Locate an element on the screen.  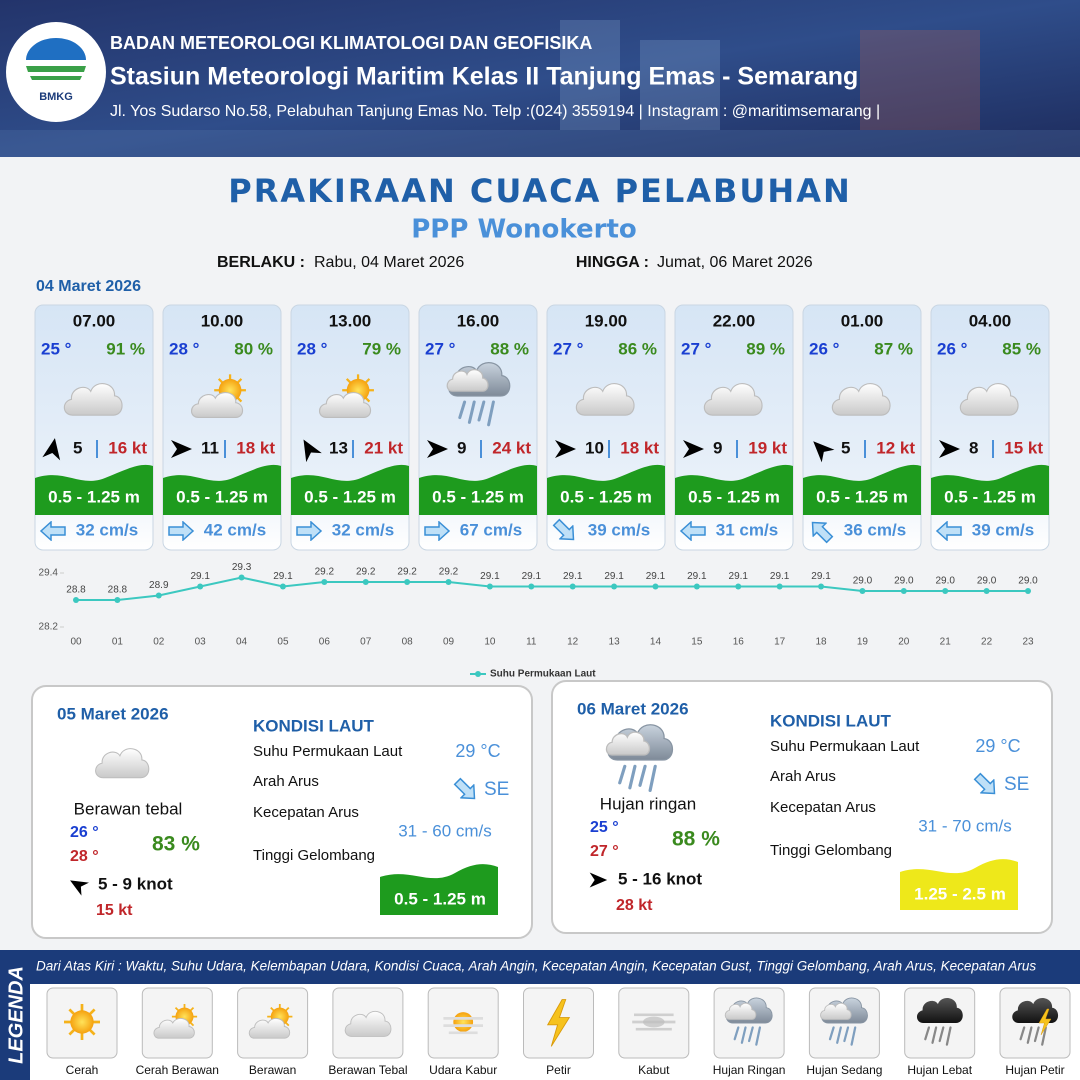
x-tick-label: 03 is located at coordinates (201, 642).